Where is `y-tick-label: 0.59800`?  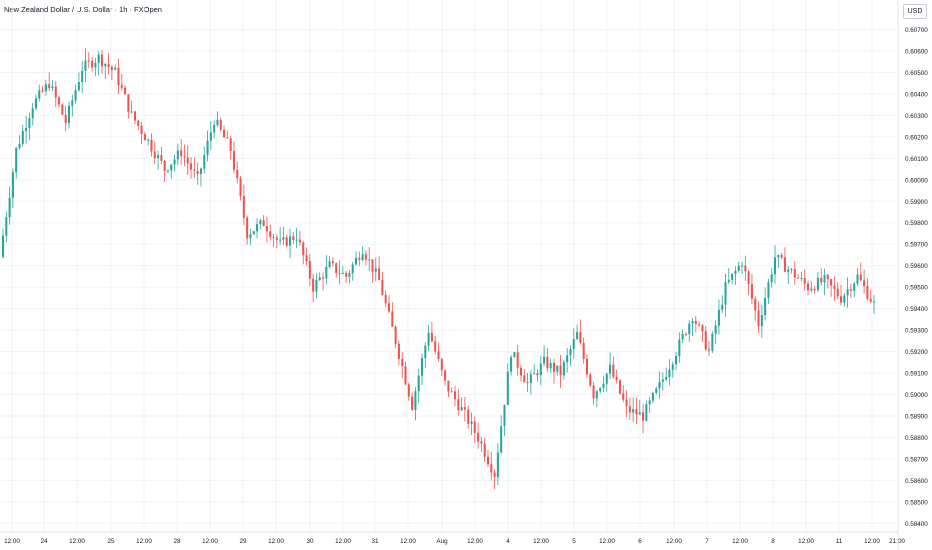
y-tick-label: 0.59800 is located at coordinates (916, 223).